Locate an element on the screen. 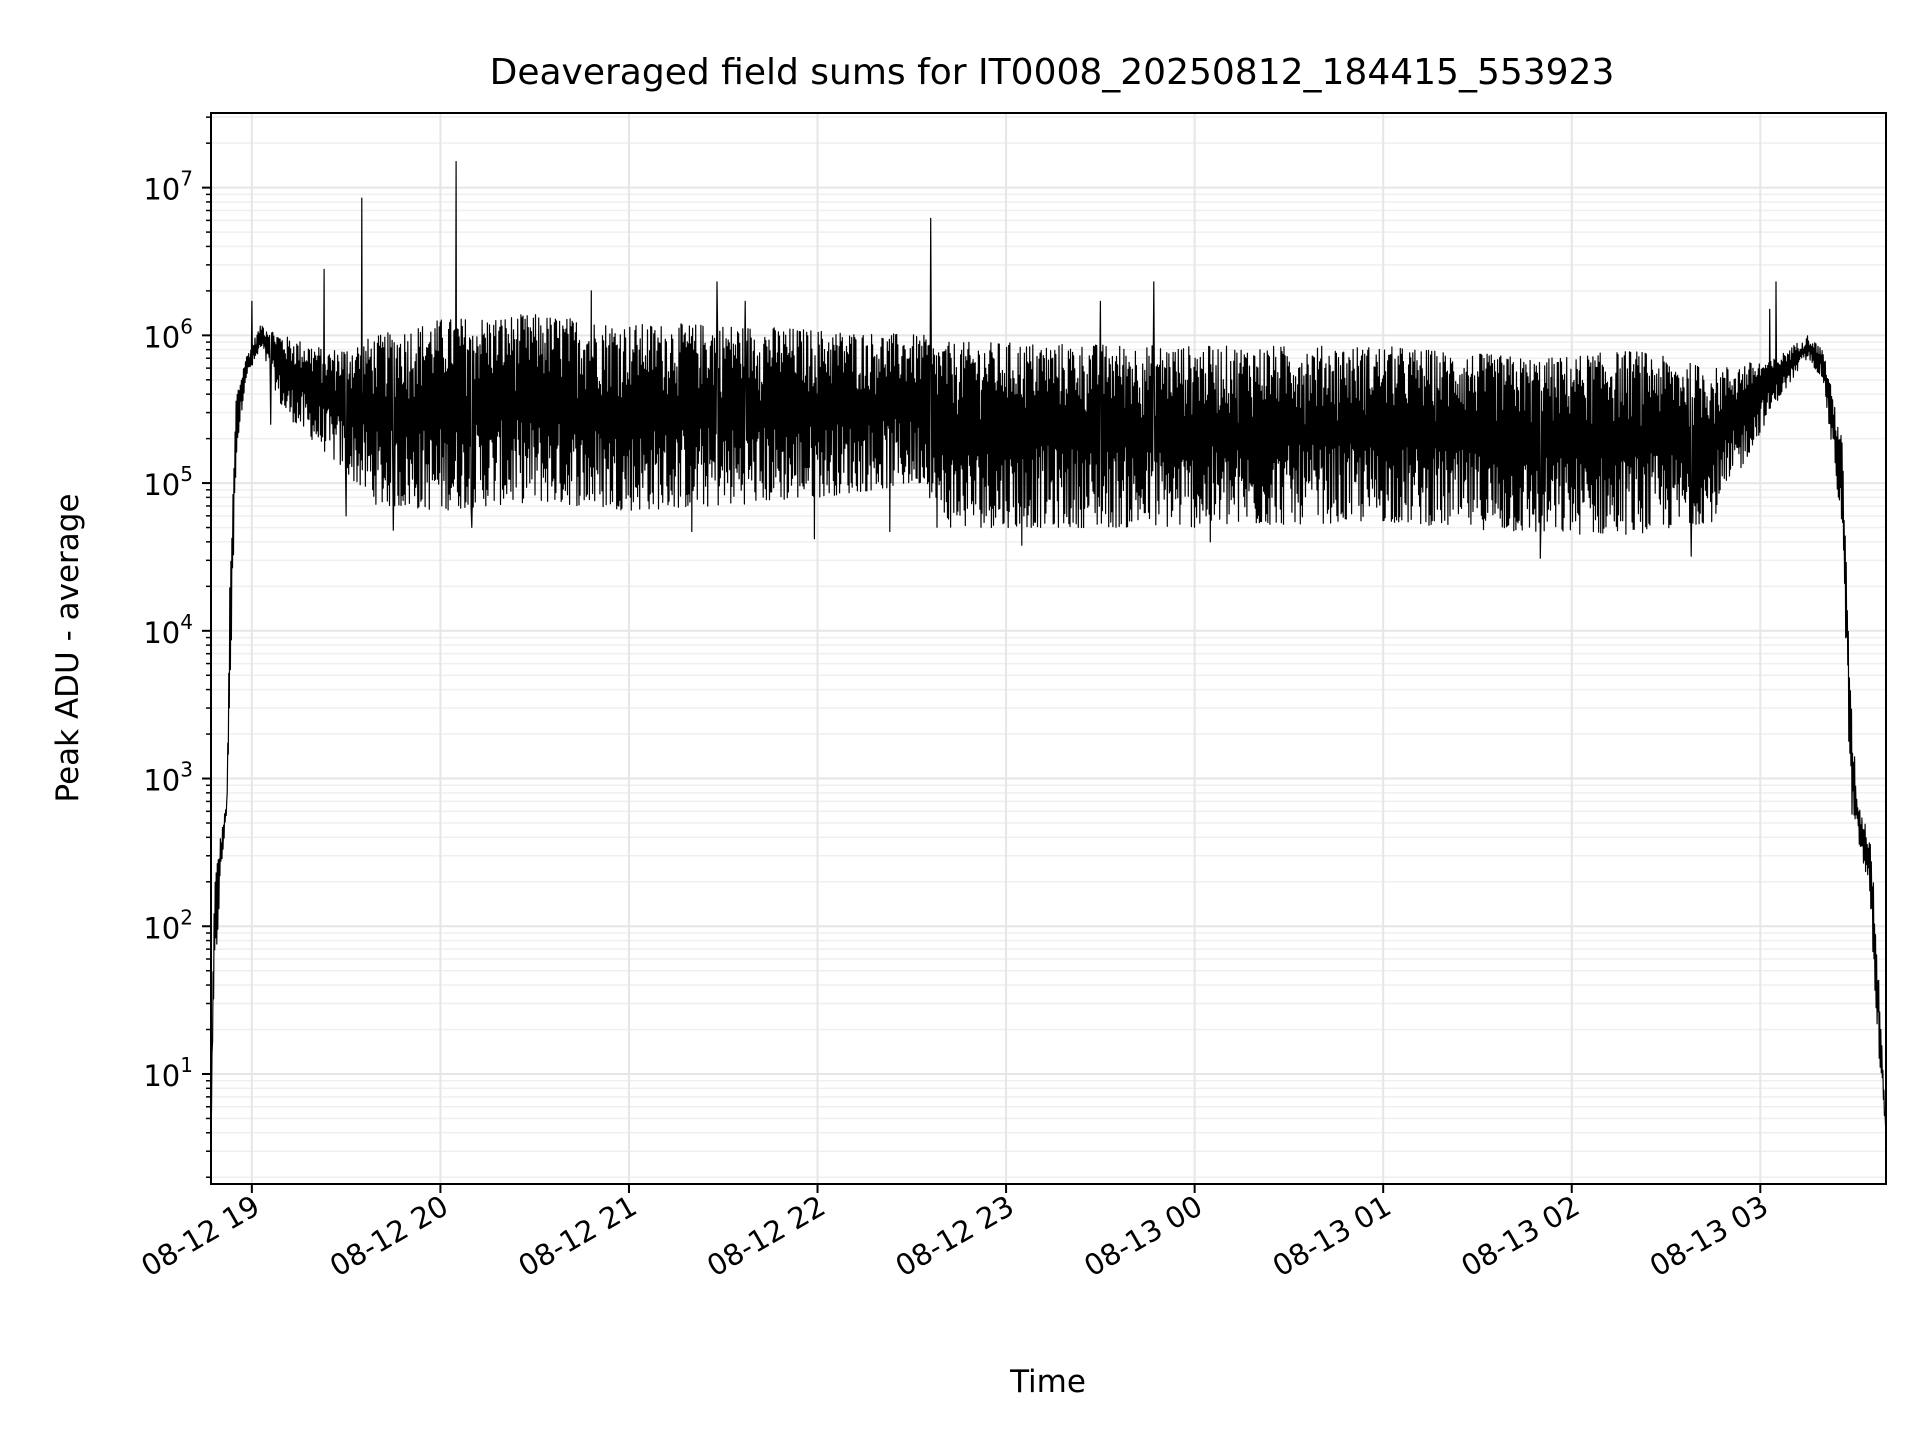 This screenshot has width=1920, height=1440. y-tick-label: 10⁴ is located at coordinates (168, 630).